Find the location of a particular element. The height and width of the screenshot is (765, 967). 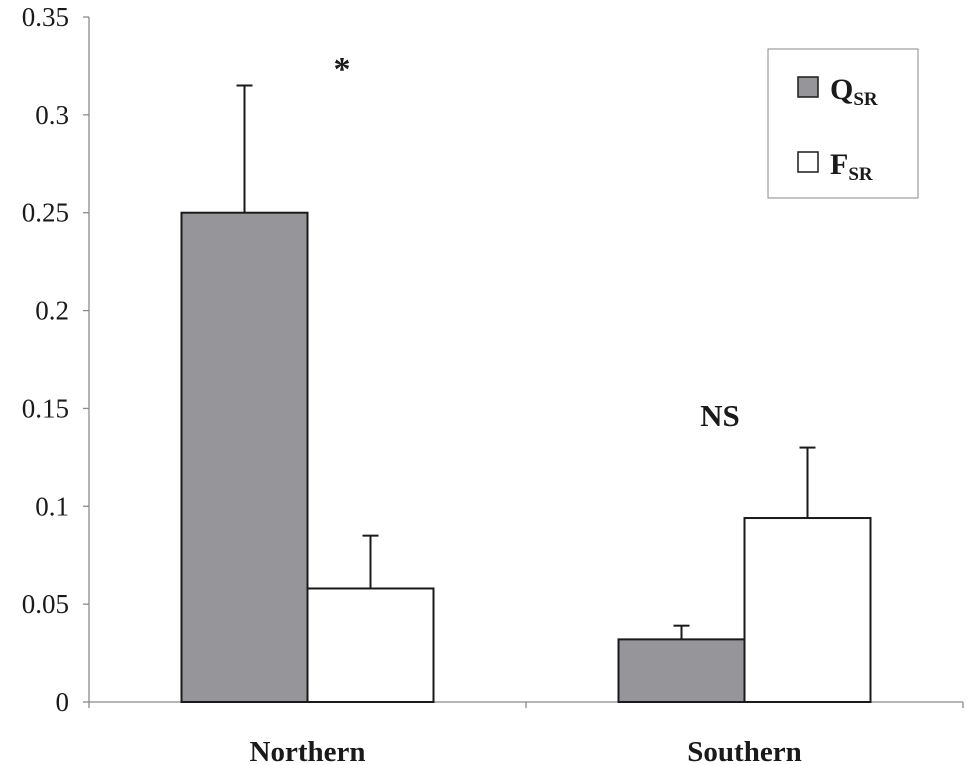

legend-label-q-sr-main: Q is located at coordinates (841, 89).